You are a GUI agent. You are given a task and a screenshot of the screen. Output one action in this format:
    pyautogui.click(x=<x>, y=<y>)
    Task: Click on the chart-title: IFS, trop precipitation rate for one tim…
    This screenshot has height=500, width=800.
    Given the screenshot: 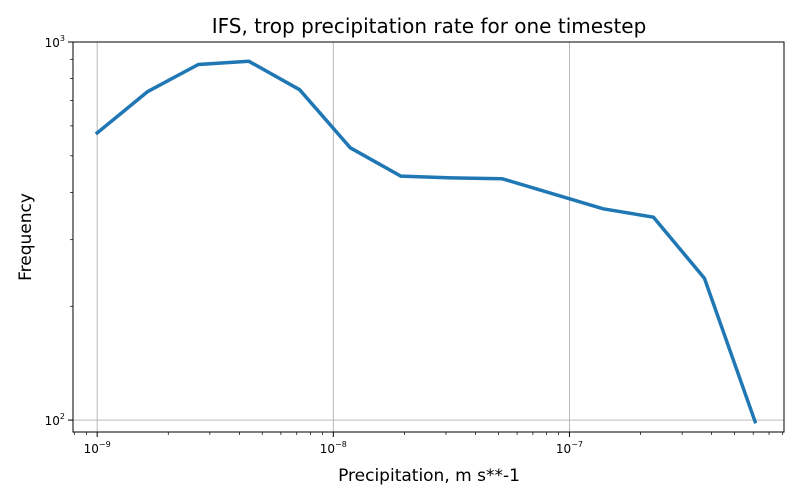 What is the action you would take?
    pyautogui.click(x=429, y=26)
    